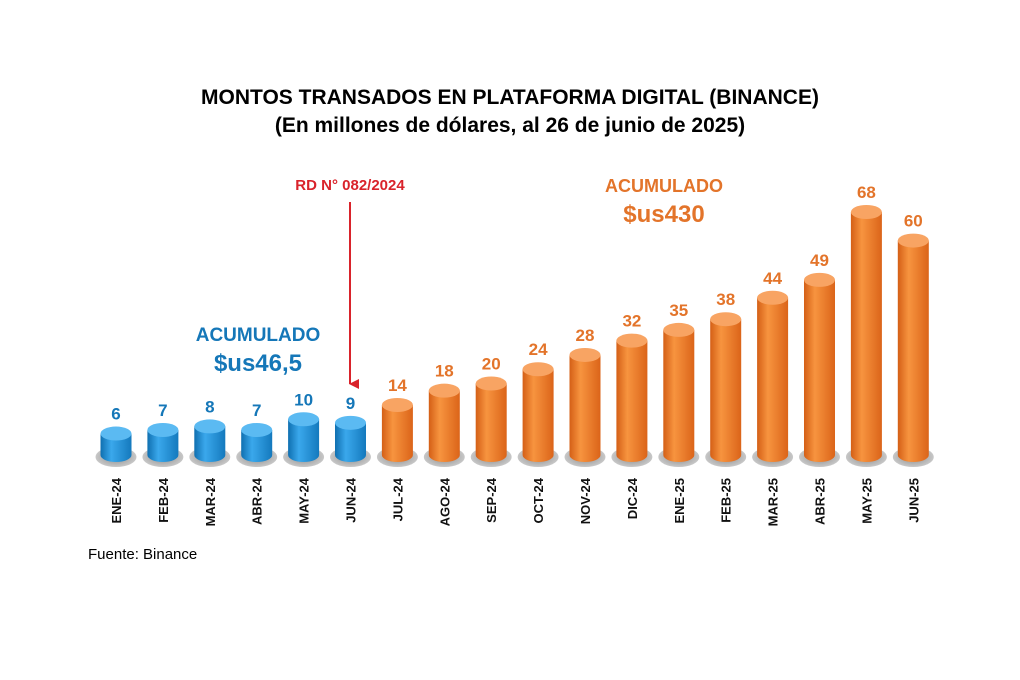  What do you see at coordinates (679, 501) in the screenshot?
I see `x-tick-label: ENE-25` at bounding box center [679, 501].